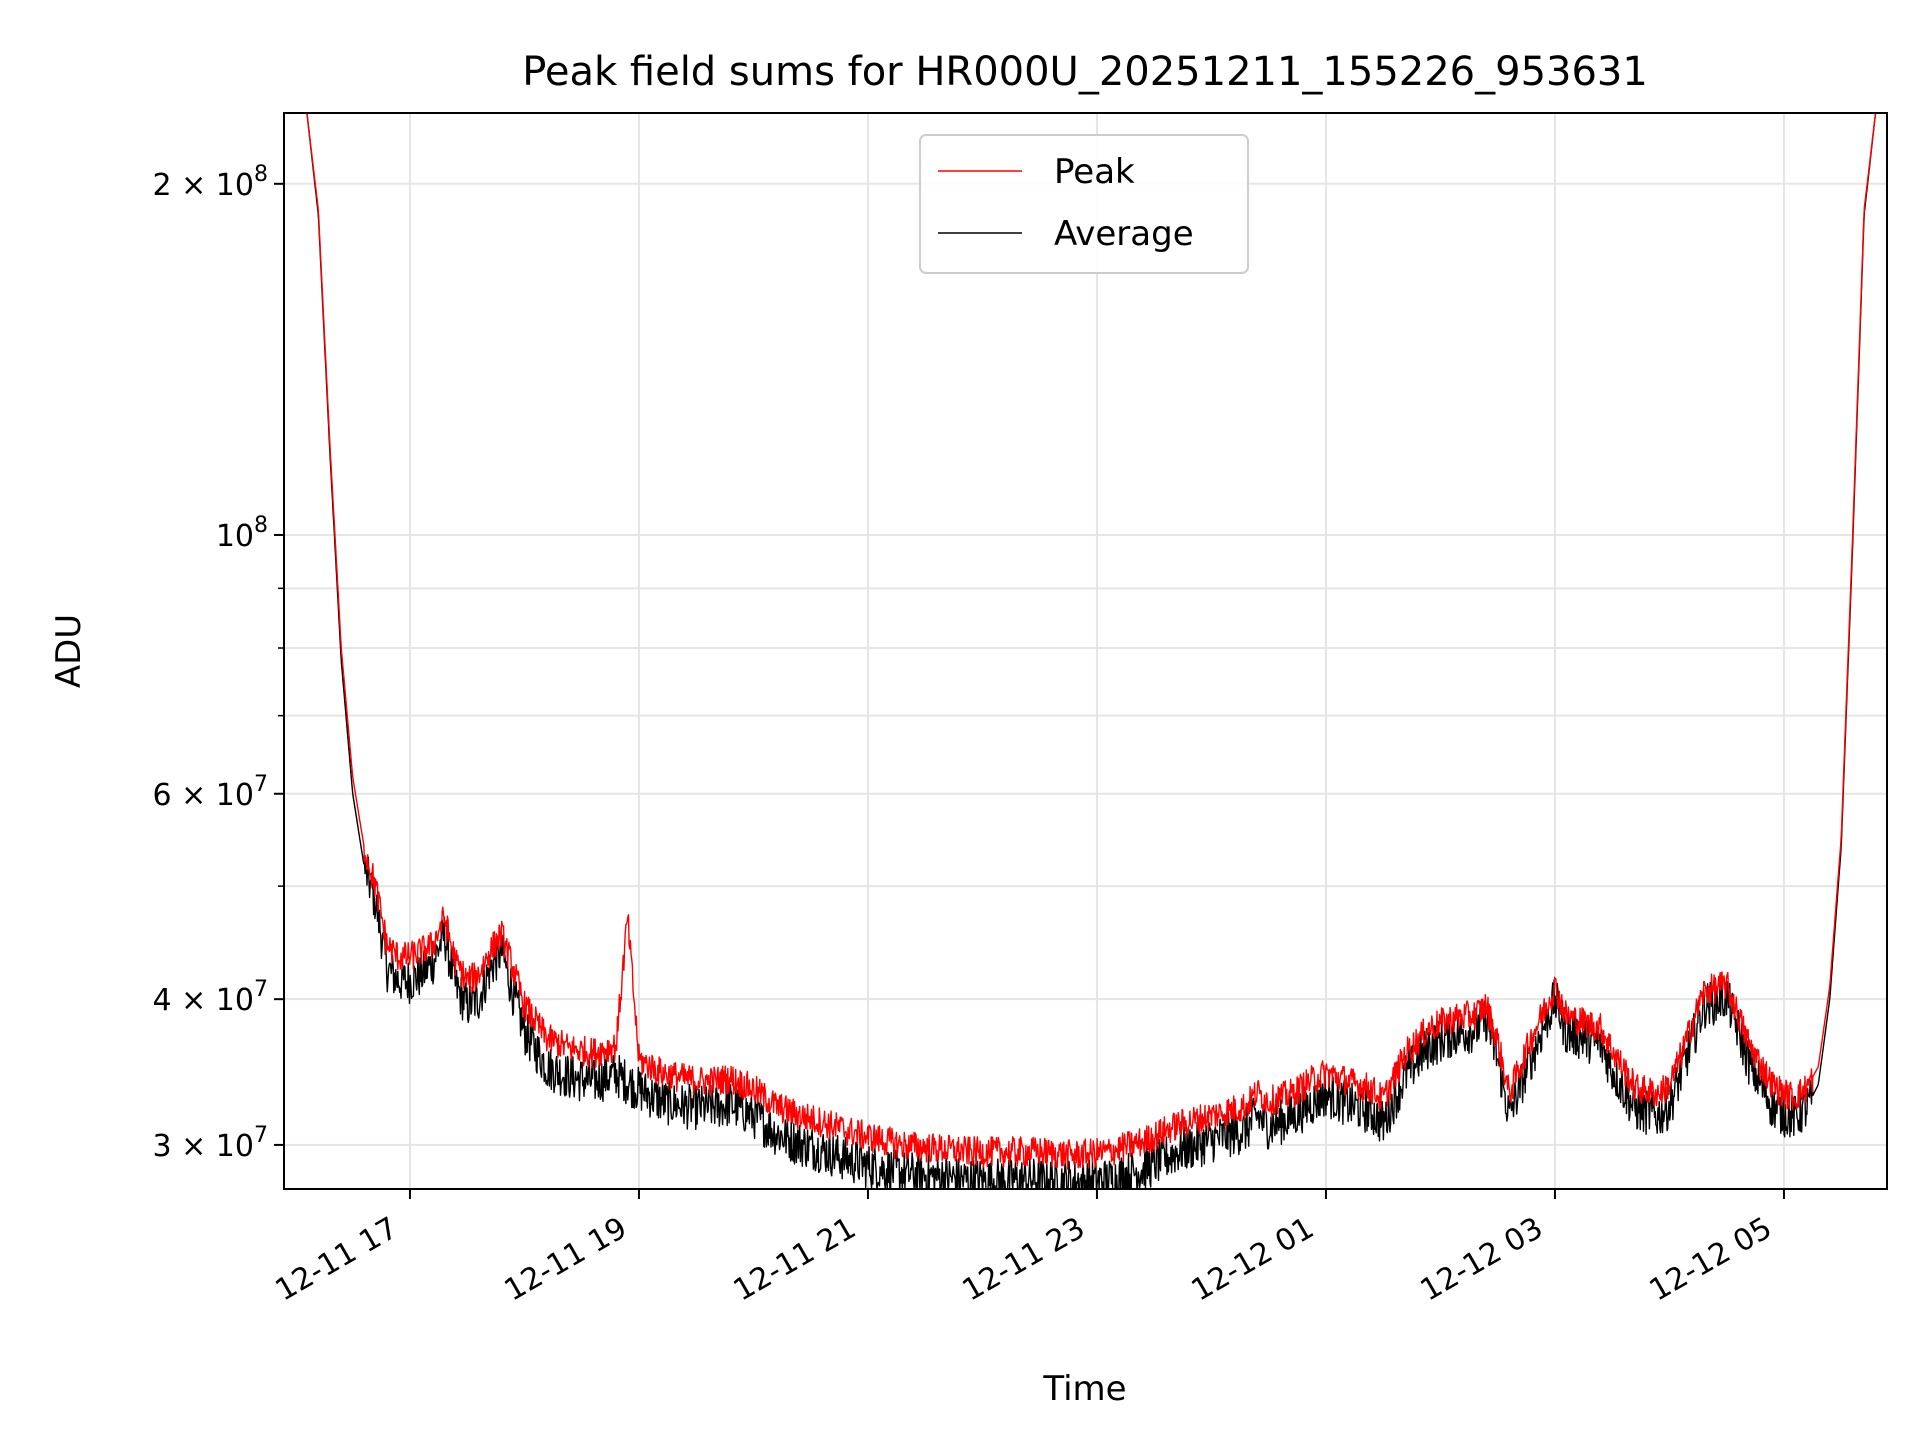 This screenshot has height=1440, width=1920. I want to click on legend-box, so click(1084, 204).